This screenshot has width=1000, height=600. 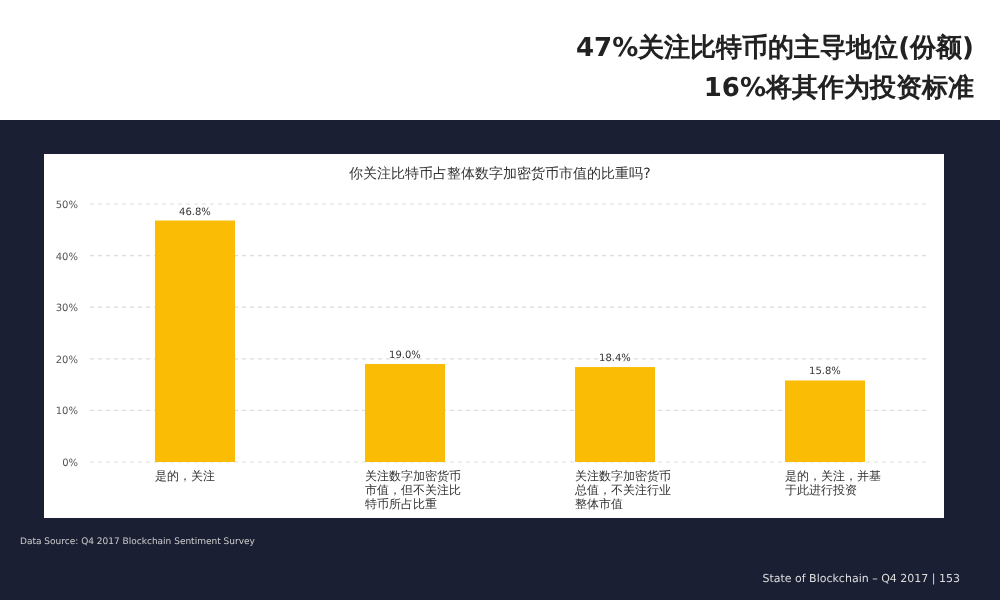 I want to click on text: 16%将其作为投资标准, so click(x=838, y=88).